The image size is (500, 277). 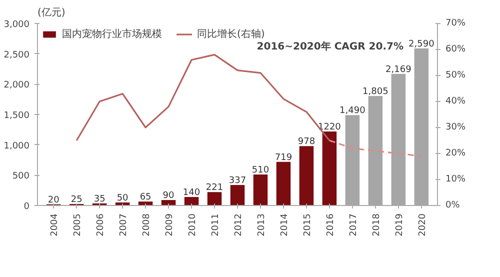 What do you see at coordinates (231, 34) in the screenshot?
I see `legend-label: 同比增长(右轴)` at bounding box center [231, 34].